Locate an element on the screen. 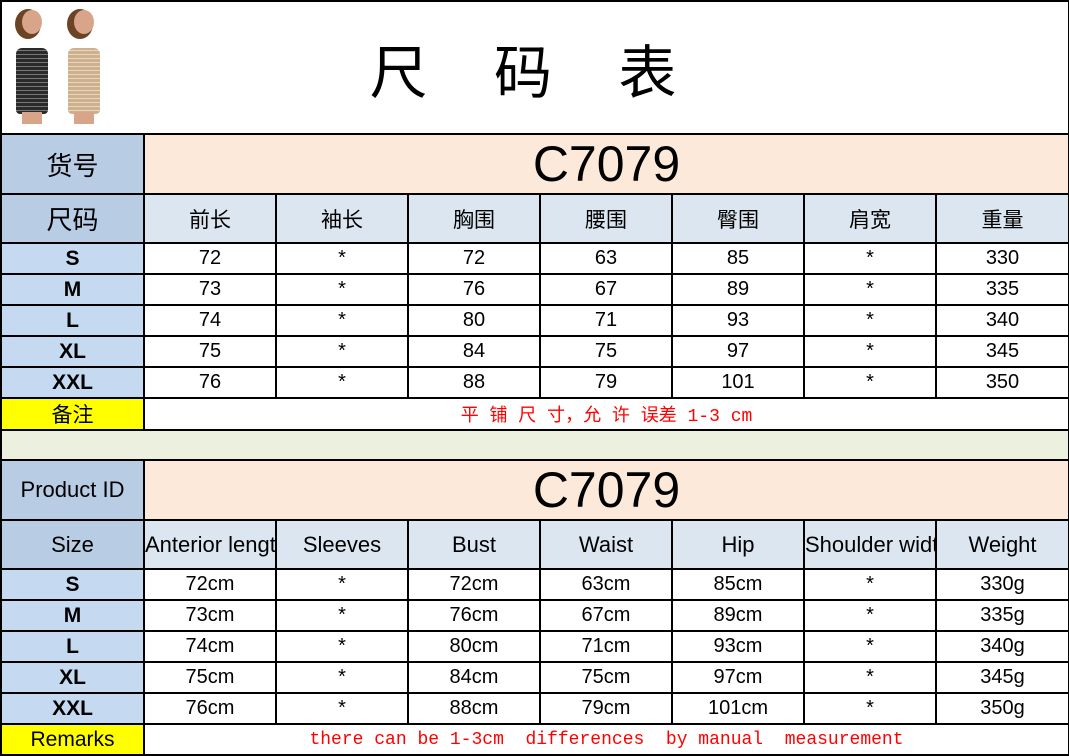 The height and width of the screenshot is (756, 1069). value-cell: 73cm is located at coordinates (210, 615).